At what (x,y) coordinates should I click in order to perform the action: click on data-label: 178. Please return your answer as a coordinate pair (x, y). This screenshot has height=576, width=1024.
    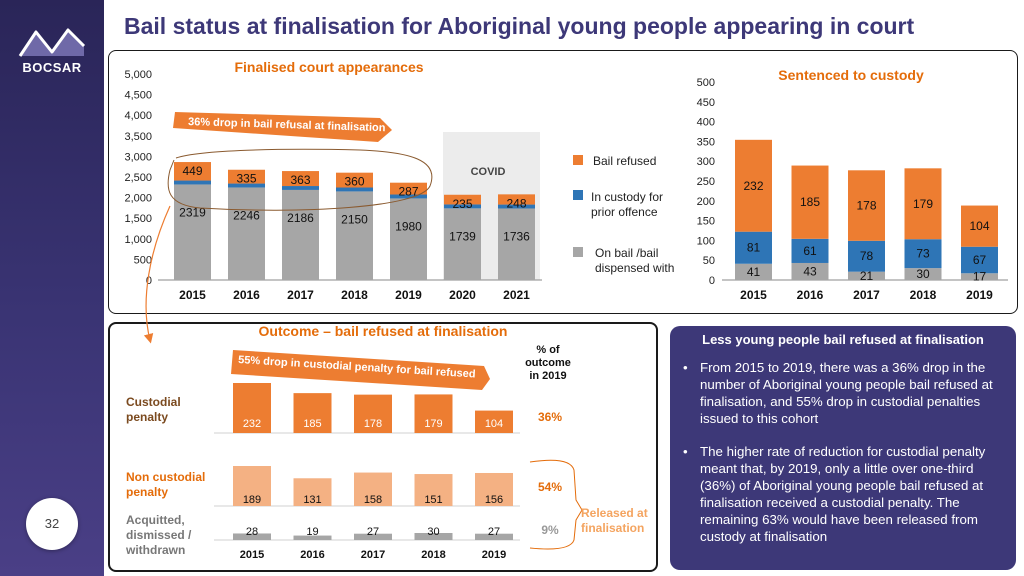
    Looking at the image, I should click on (866, 206).